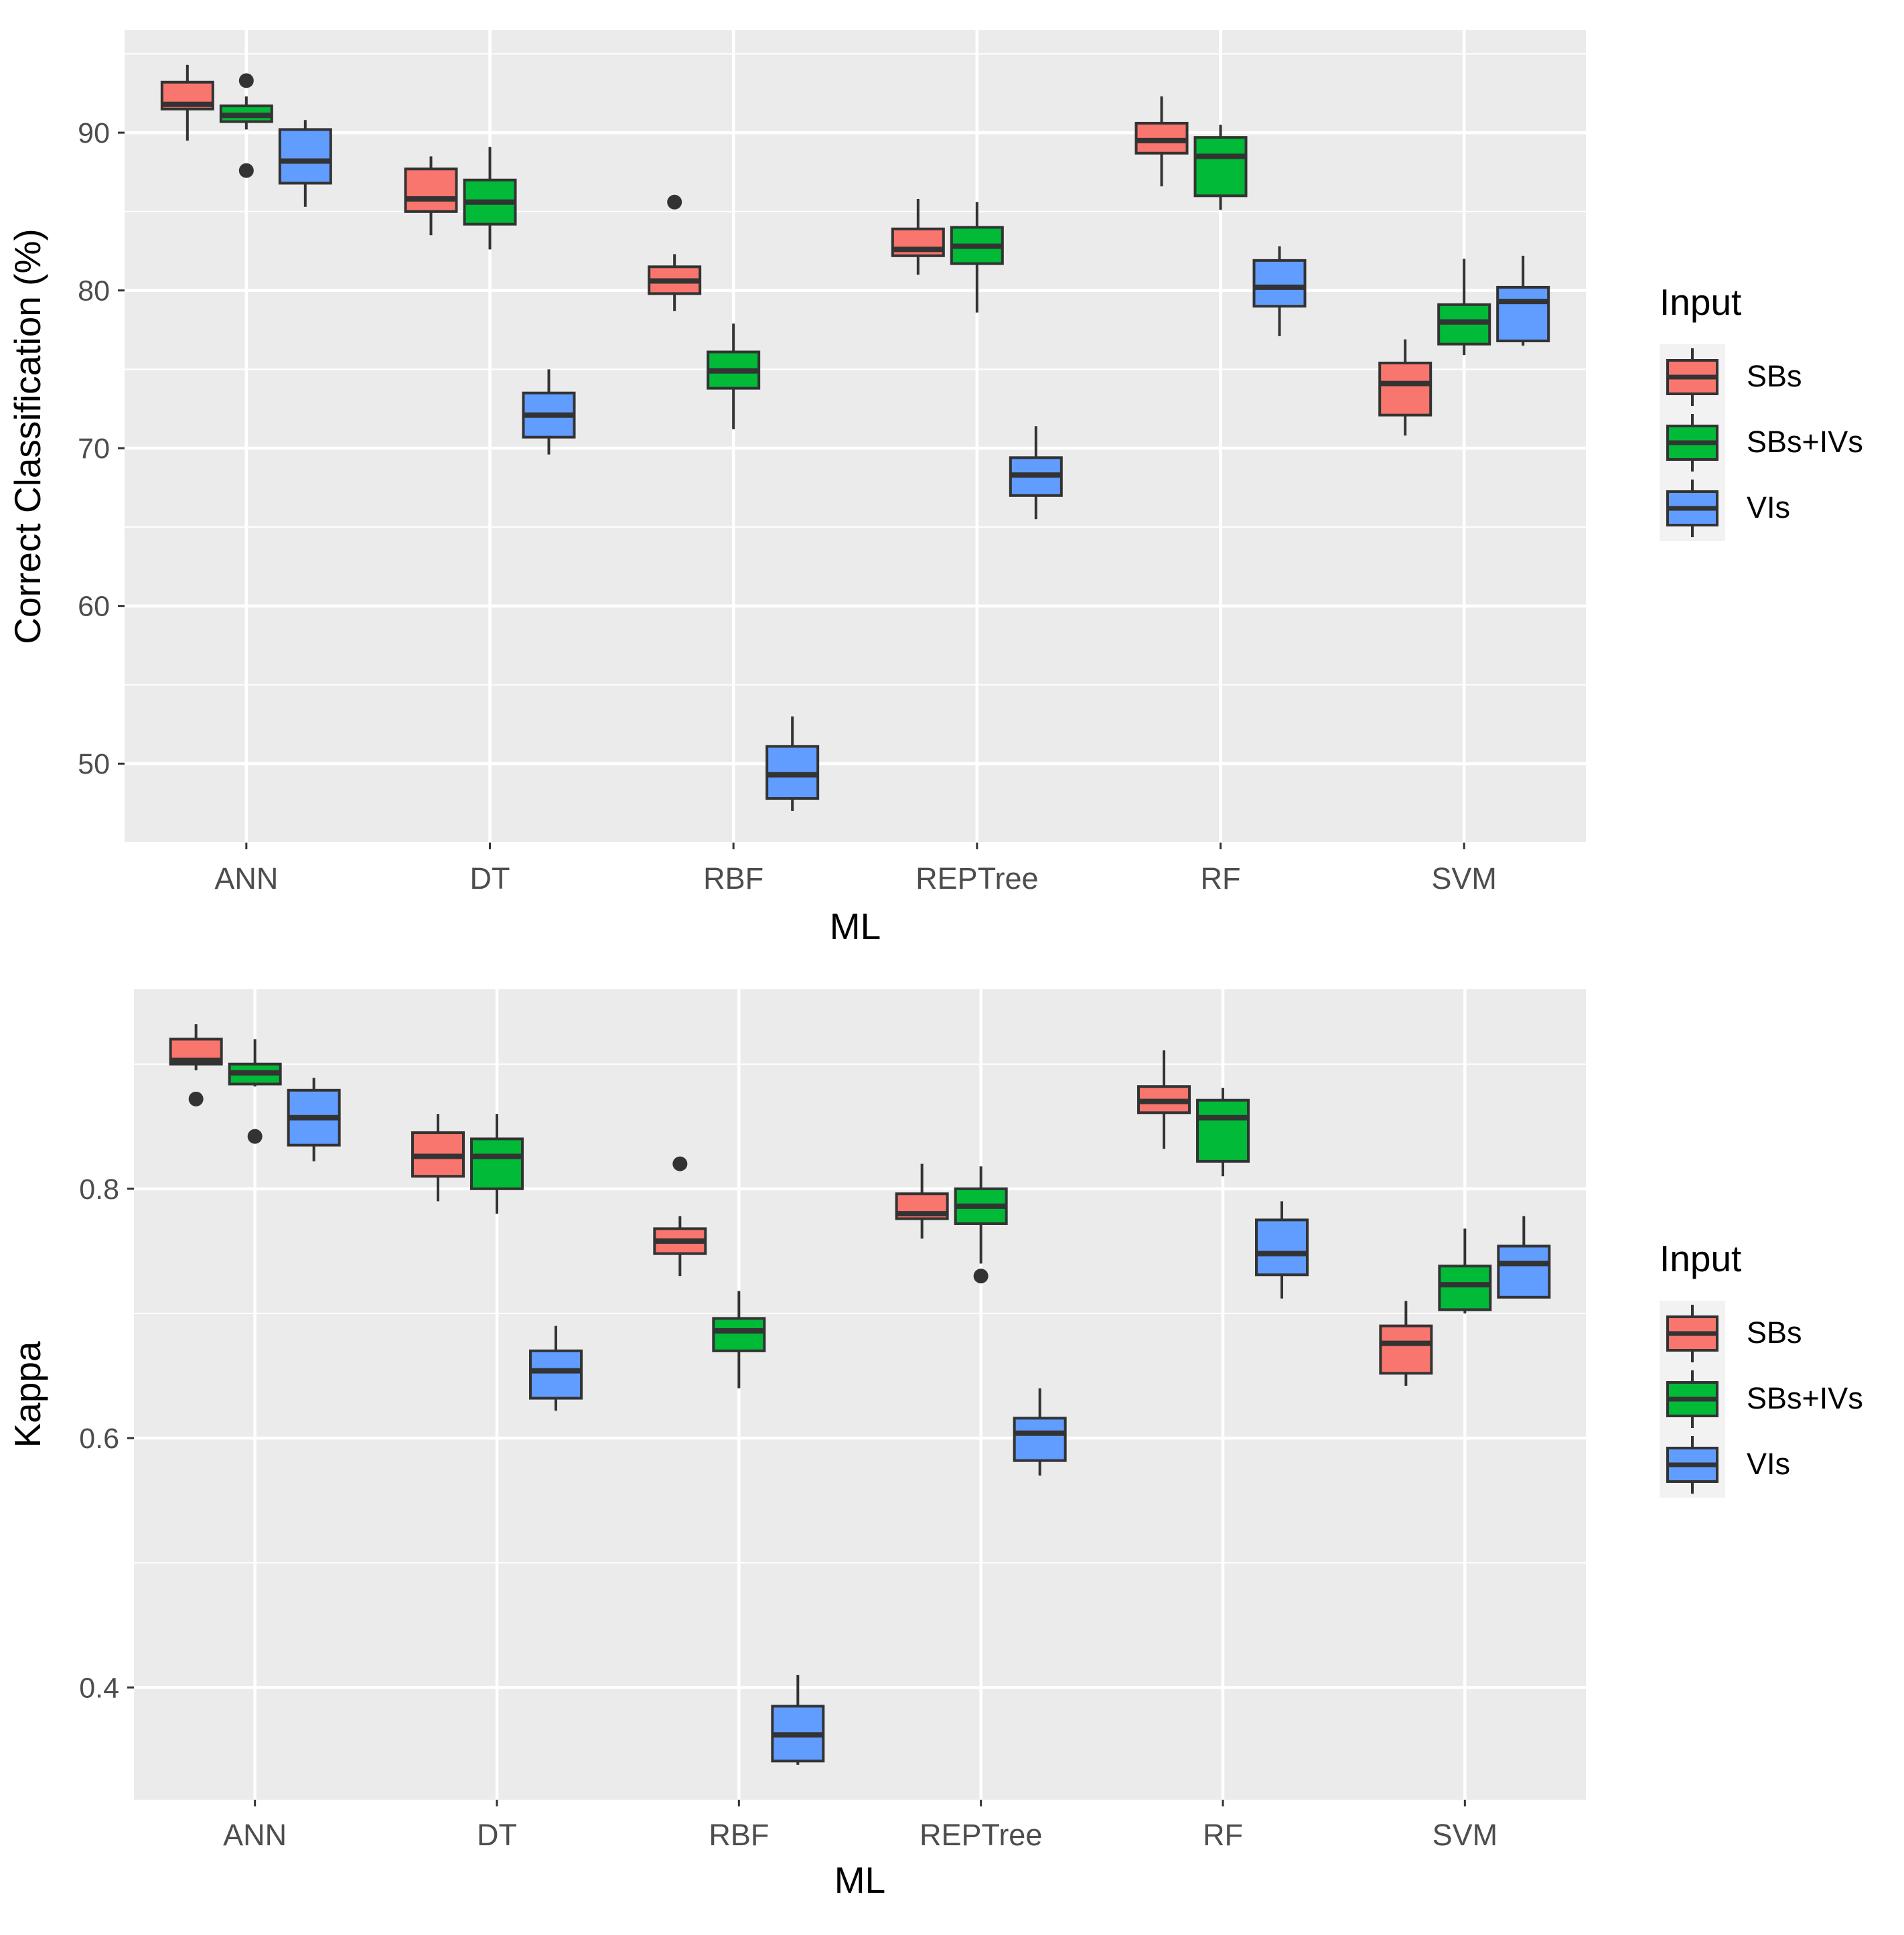 This screenshot has height=1935, width=1904. Describe the element at coordinates (27, 436) in the screenshot. I see `y-axis-title: Correct Classification (%)` at that location.